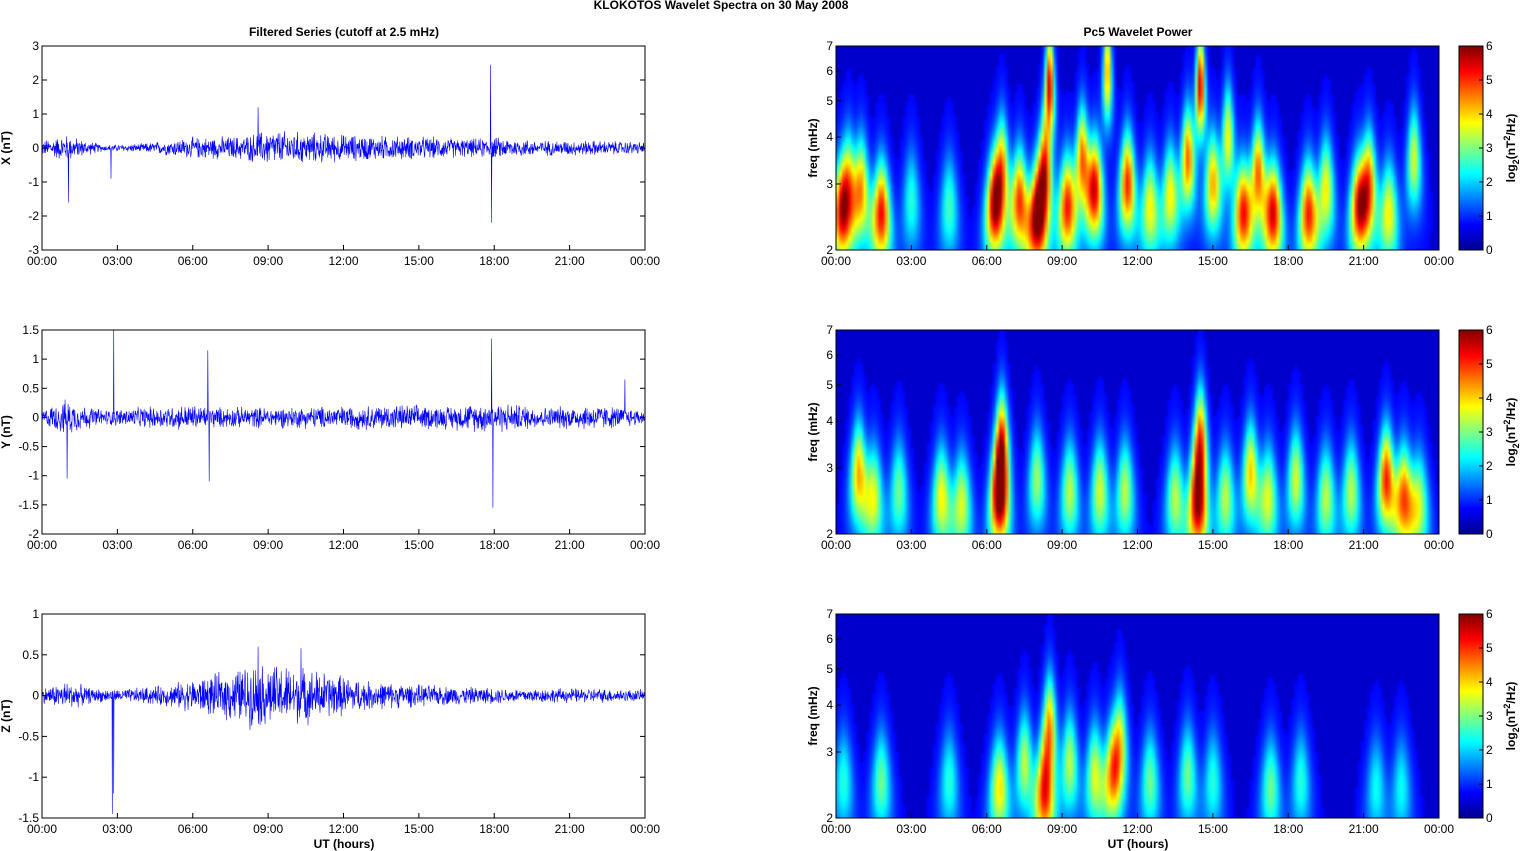  Describe the element at coordinates (1489, 364) in the screenshot. I see `y-wavelet-colorbar-tick-label: 5` at that location.